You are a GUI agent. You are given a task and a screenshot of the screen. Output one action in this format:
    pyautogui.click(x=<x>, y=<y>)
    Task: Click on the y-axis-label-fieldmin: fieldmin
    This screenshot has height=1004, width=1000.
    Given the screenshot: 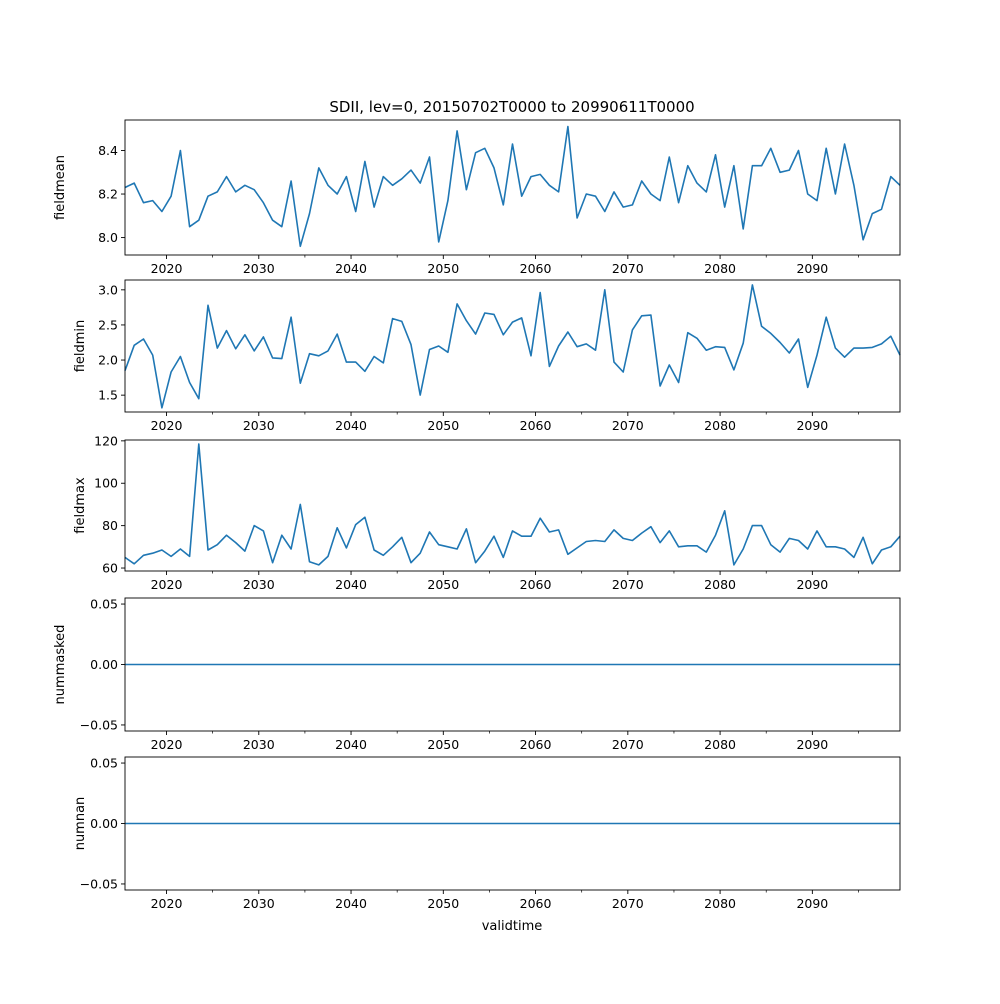 What is the action you would take?
    pyautogui.click(x=80, y=346)
    